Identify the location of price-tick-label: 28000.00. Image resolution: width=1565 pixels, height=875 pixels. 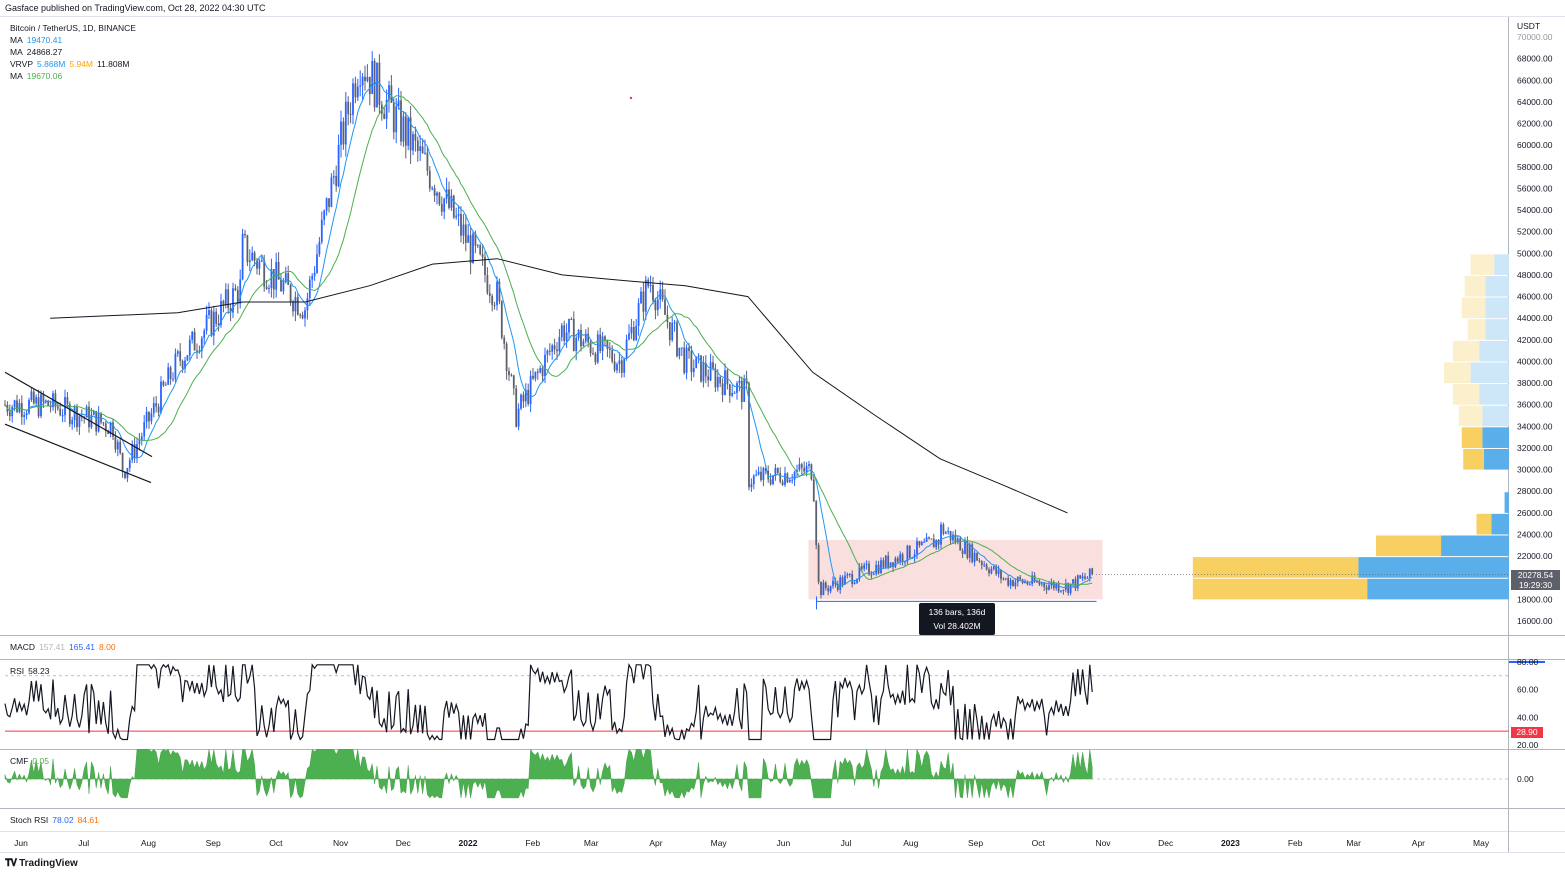
(1535, 491).